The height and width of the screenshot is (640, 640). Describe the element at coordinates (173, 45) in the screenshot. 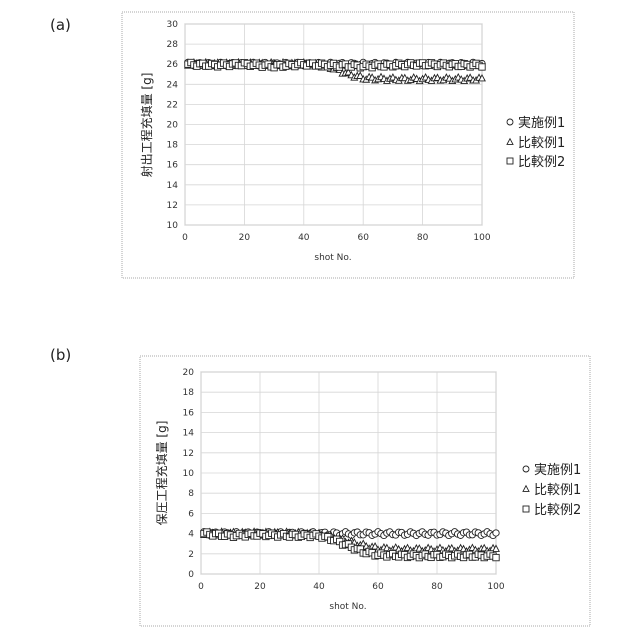

I see `y-tick-label: 28` at that location.